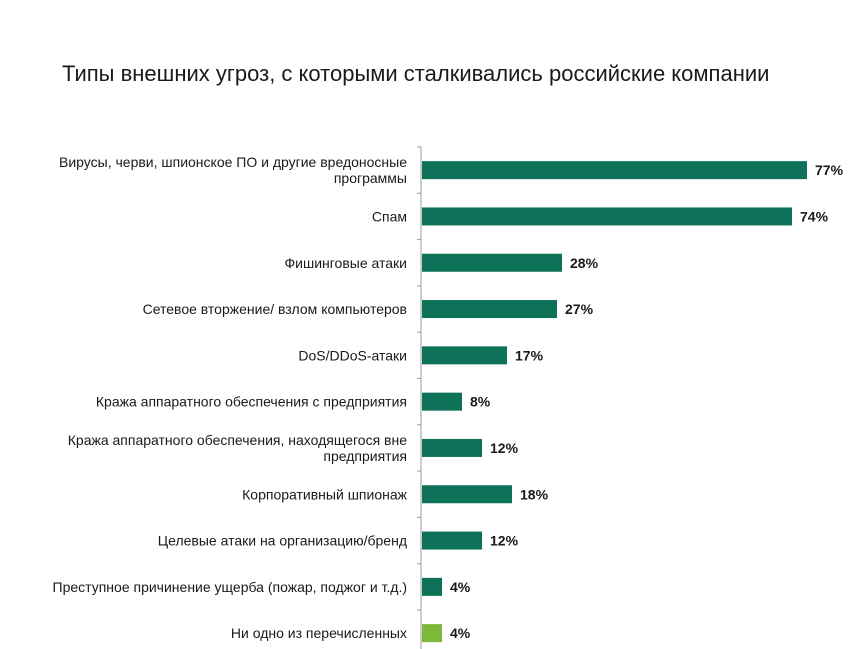  What do you see at coordinates (389, 216) in the screenshot?
I see `category-label: Спам` at bounding box center [389, 216].